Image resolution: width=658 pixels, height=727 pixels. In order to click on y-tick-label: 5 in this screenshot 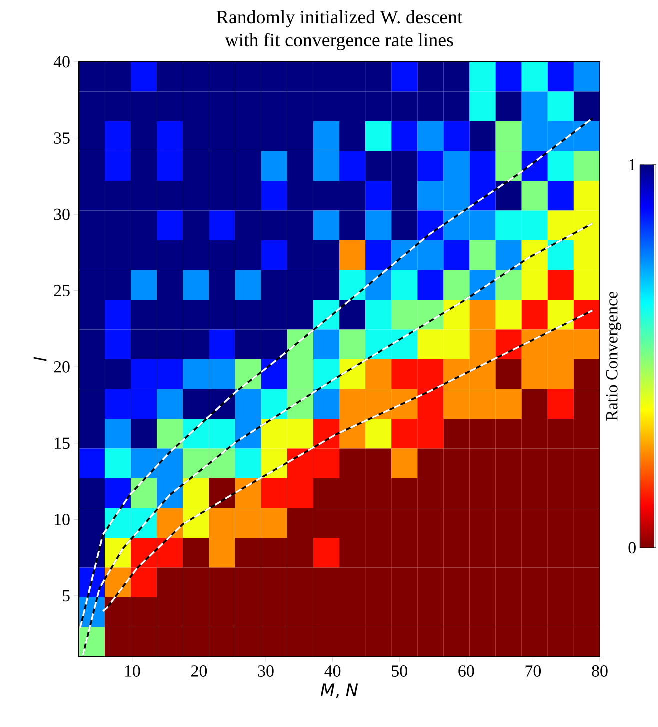, I will do `click(66, 596)`.